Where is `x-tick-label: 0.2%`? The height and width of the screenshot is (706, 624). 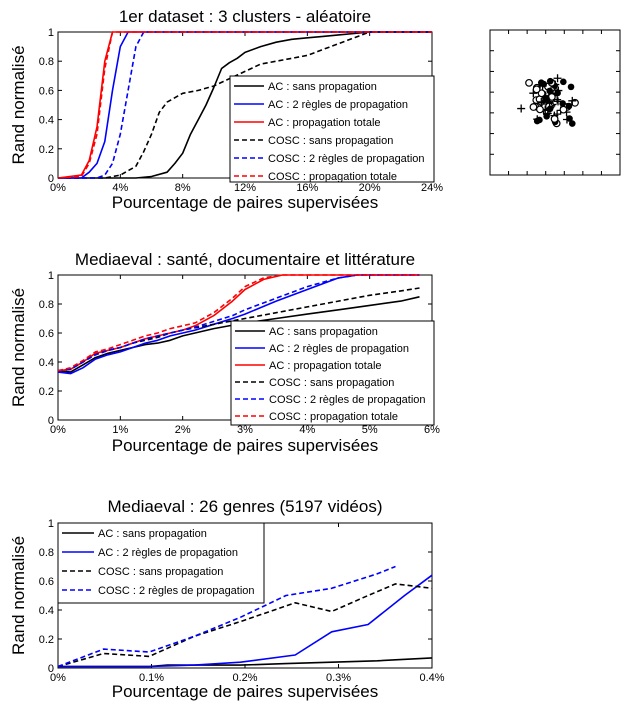 x-tick-label: 0.2% is located at coordinates (244, 678).